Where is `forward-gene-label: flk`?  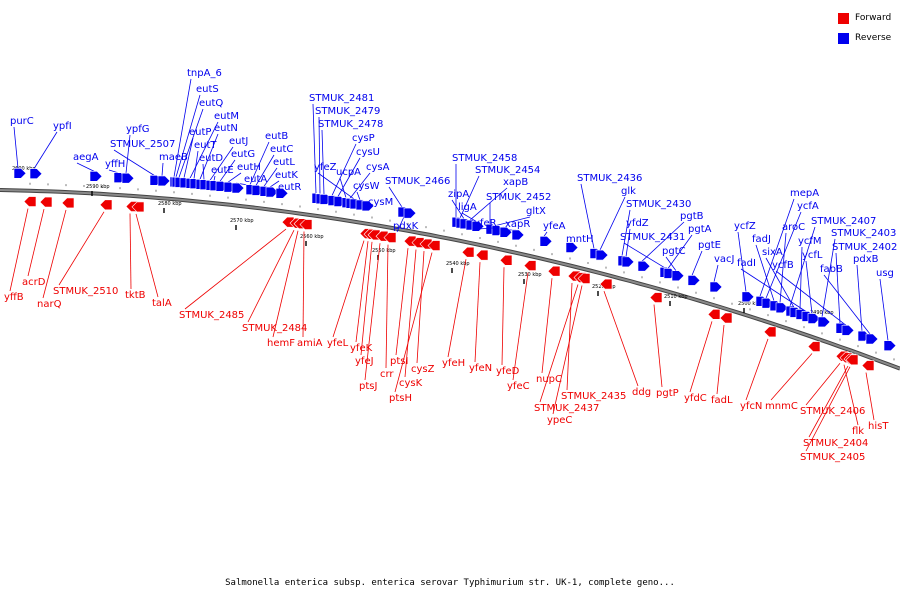
forward-gene-label: flk is located at coordinates (858, 431).